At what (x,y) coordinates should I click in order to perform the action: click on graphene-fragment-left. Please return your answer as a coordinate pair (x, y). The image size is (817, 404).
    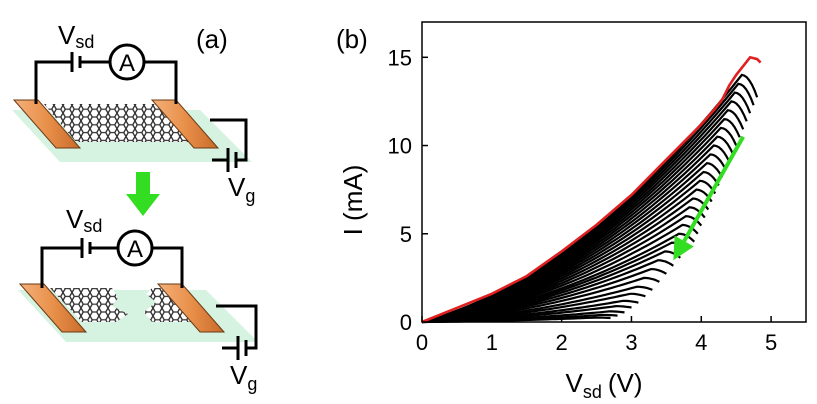
    Looking at the image, I should click on (89, 305).